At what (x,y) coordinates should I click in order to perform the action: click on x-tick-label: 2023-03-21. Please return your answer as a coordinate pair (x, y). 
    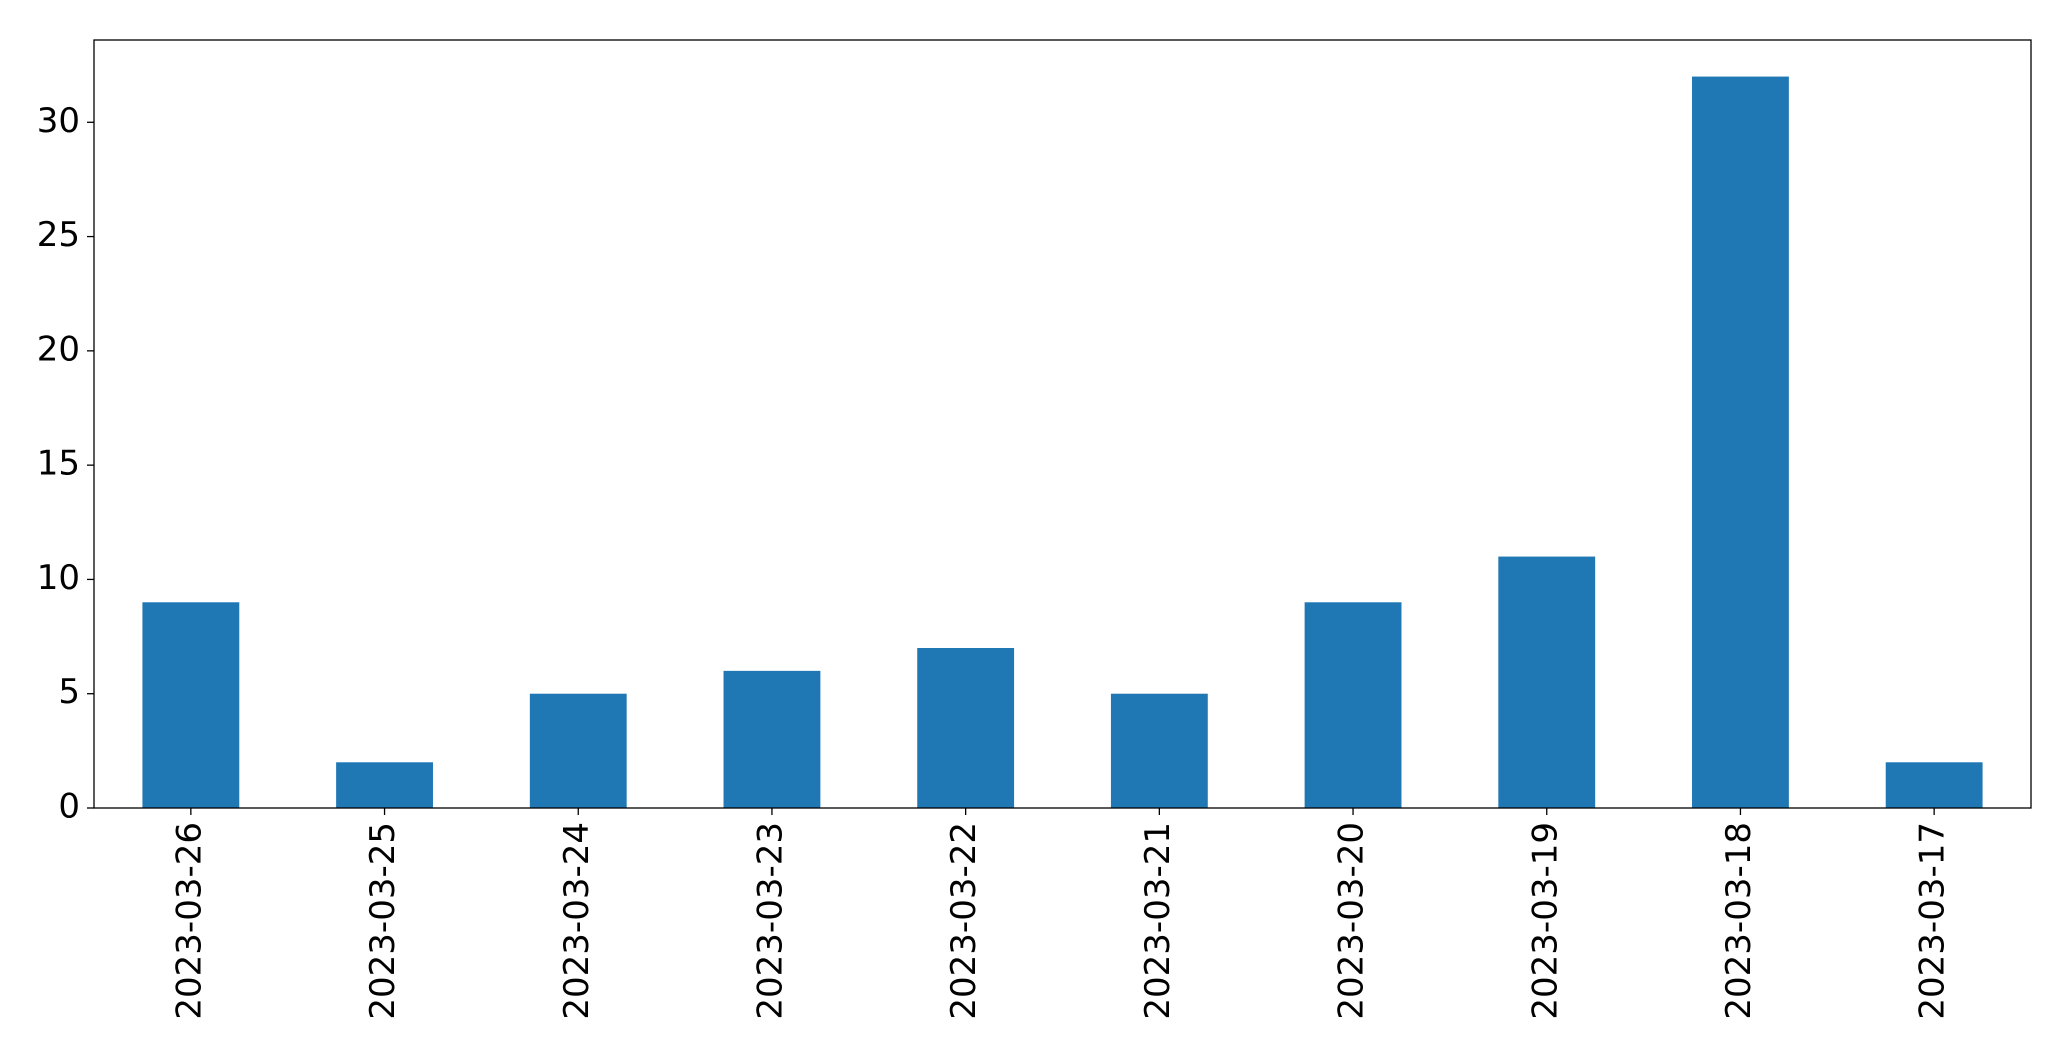
    Looking at the image, I should click on (1158, 921).